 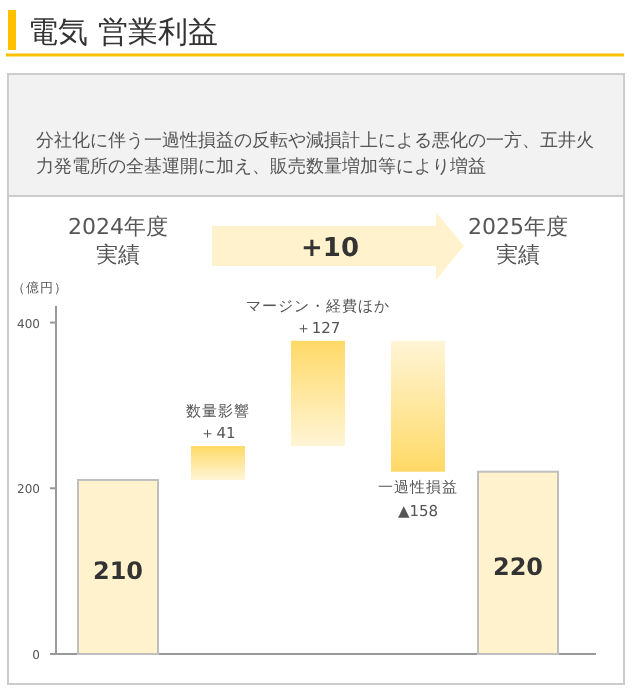 What do you see at coordinates (330, 249) in the screenshot?
I see `text: +10` at bounding box center [330, 249].